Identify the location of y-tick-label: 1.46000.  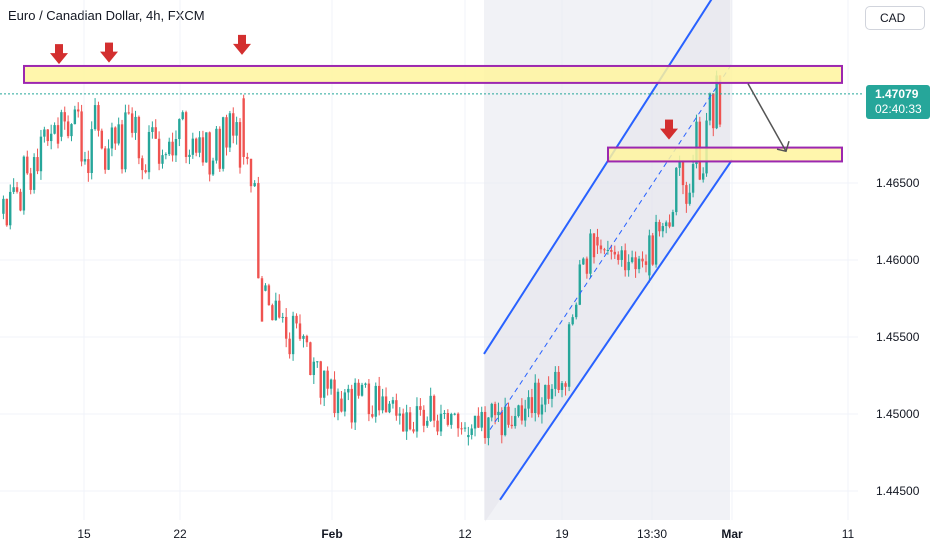
(898, 260).